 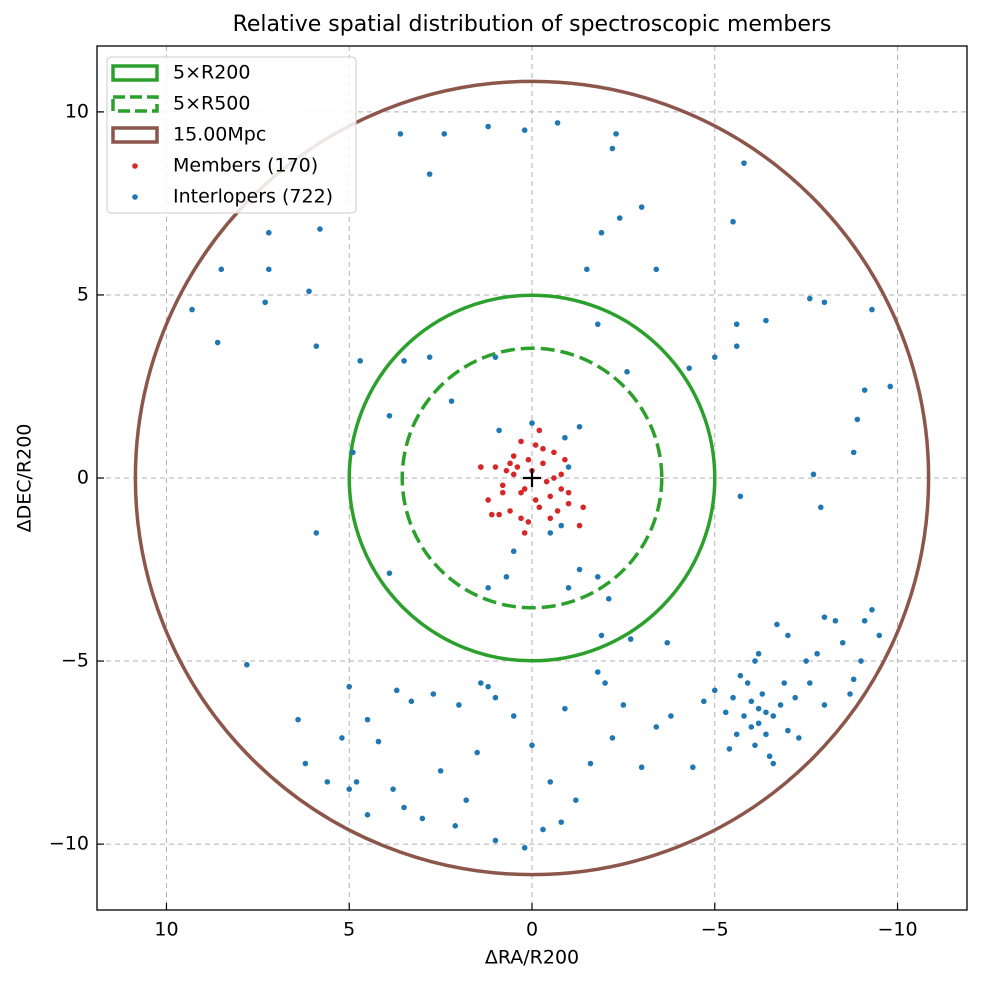 What do you see at coordinates (532, 930) in the screenshot?
I see `x-tick-label: 0` at bounding box center [532, 930].